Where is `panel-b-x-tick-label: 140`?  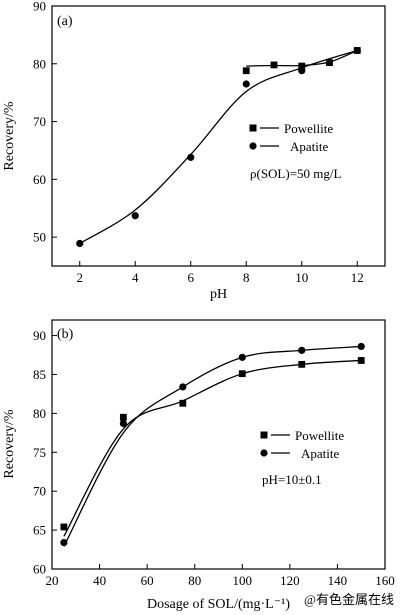
panel-b-x-tick-label: 140 is located at coordinates (338, 580).